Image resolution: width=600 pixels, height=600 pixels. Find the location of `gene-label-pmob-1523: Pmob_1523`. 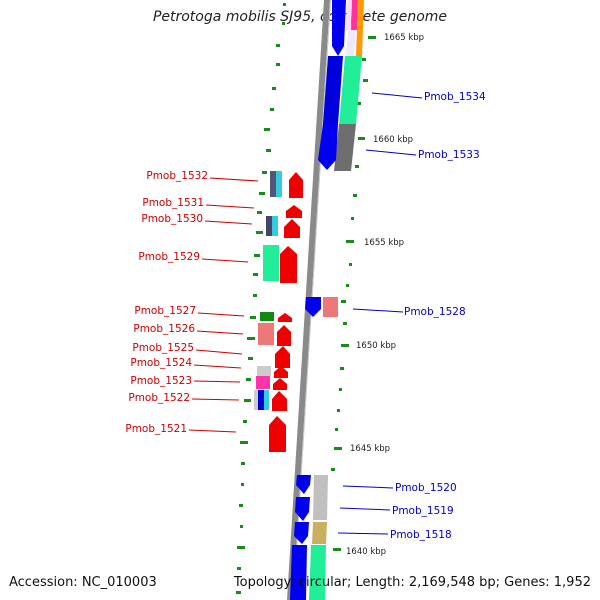

gene-label-pmob-1523: Pmob_1523 is located at coordinates (161, 381).